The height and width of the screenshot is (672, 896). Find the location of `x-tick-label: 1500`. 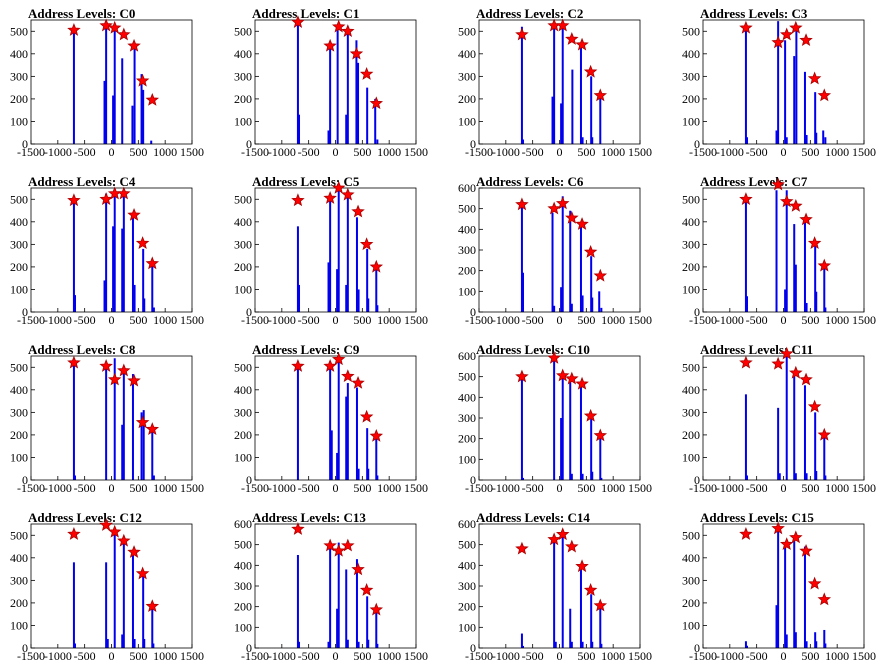

x-tick-label: 1500 is located at coordinates (192, 320).